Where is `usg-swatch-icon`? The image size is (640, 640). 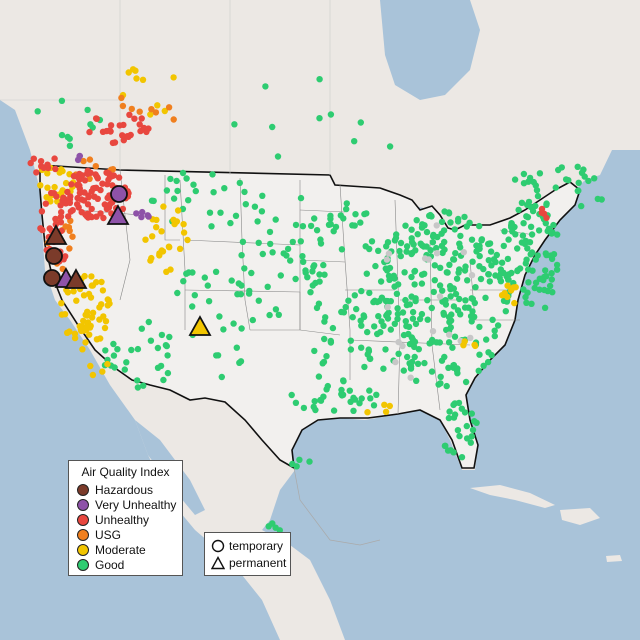
usg-swatch-icon is located at coordinates (83, 535).